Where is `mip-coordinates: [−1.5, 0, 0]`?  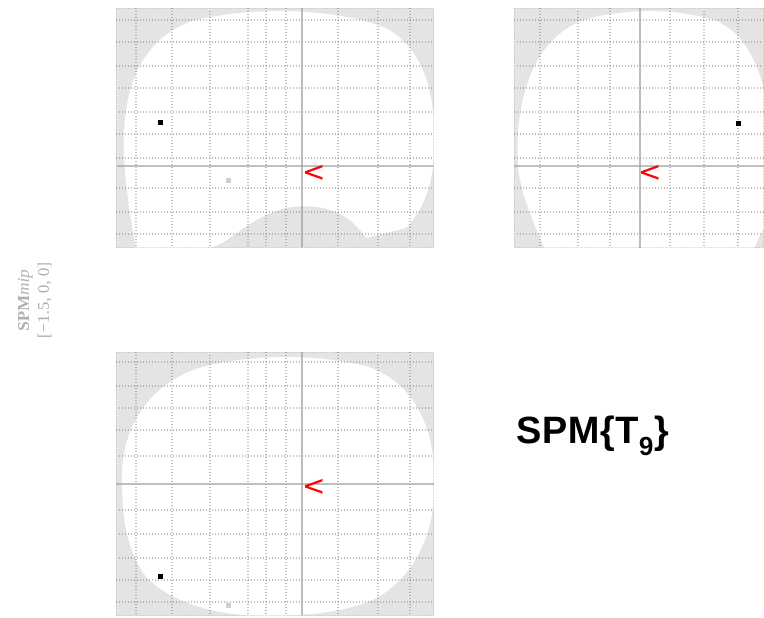 mip-coordinates: [−1.5, 0, 0] is located at coordinates (43, 300).